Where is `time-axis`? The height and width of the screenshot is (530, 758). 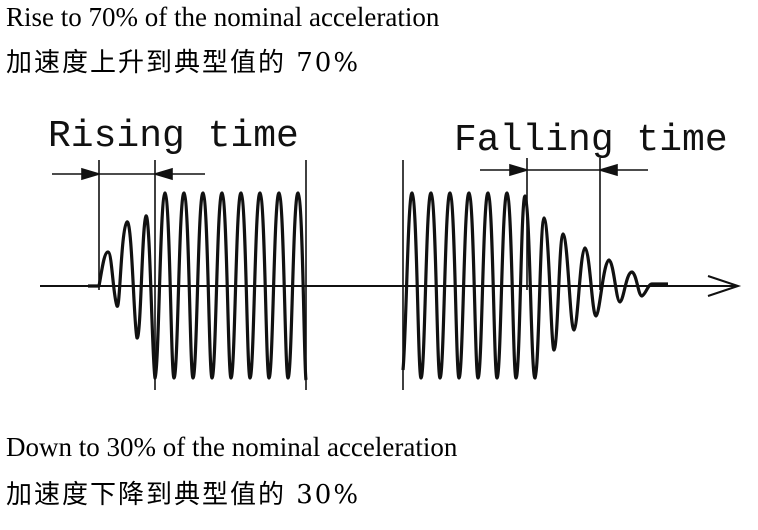
time-axis is located at coordinates (391, 286).